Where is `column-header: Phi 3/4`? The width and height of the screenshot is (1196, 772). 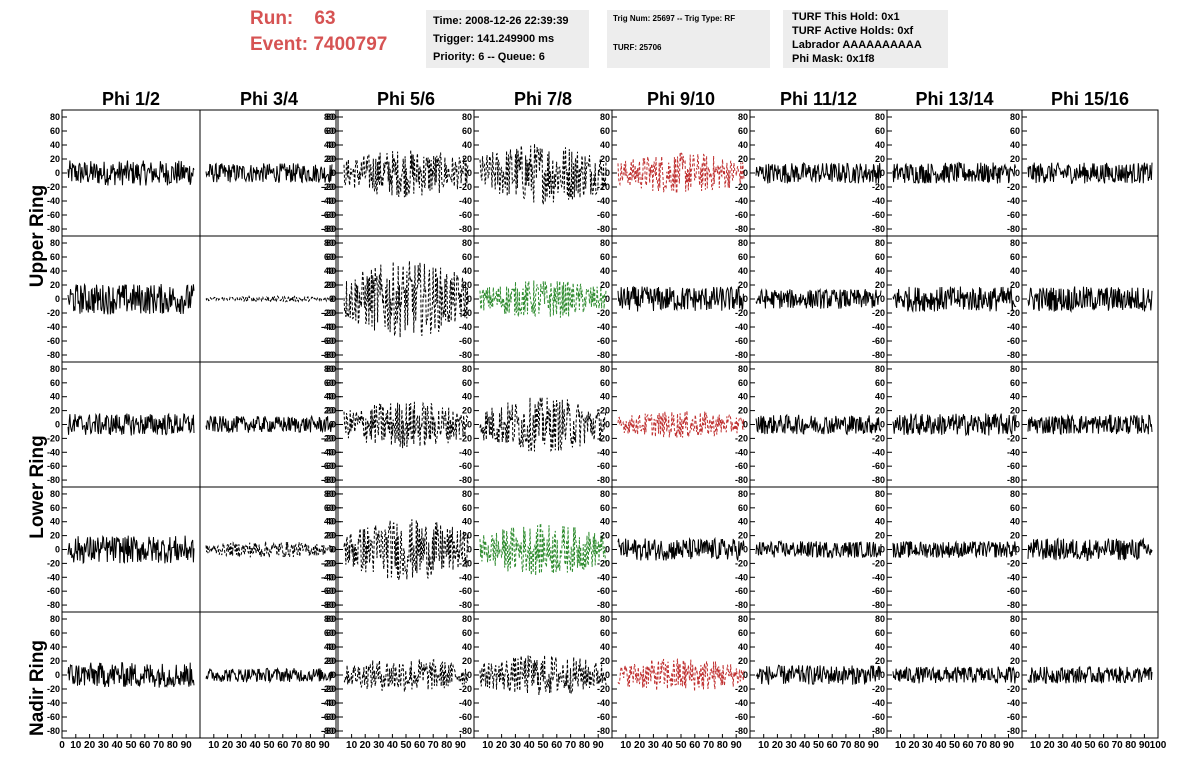
column-header: Phi 3/4 is located at coordinates (269, 99).